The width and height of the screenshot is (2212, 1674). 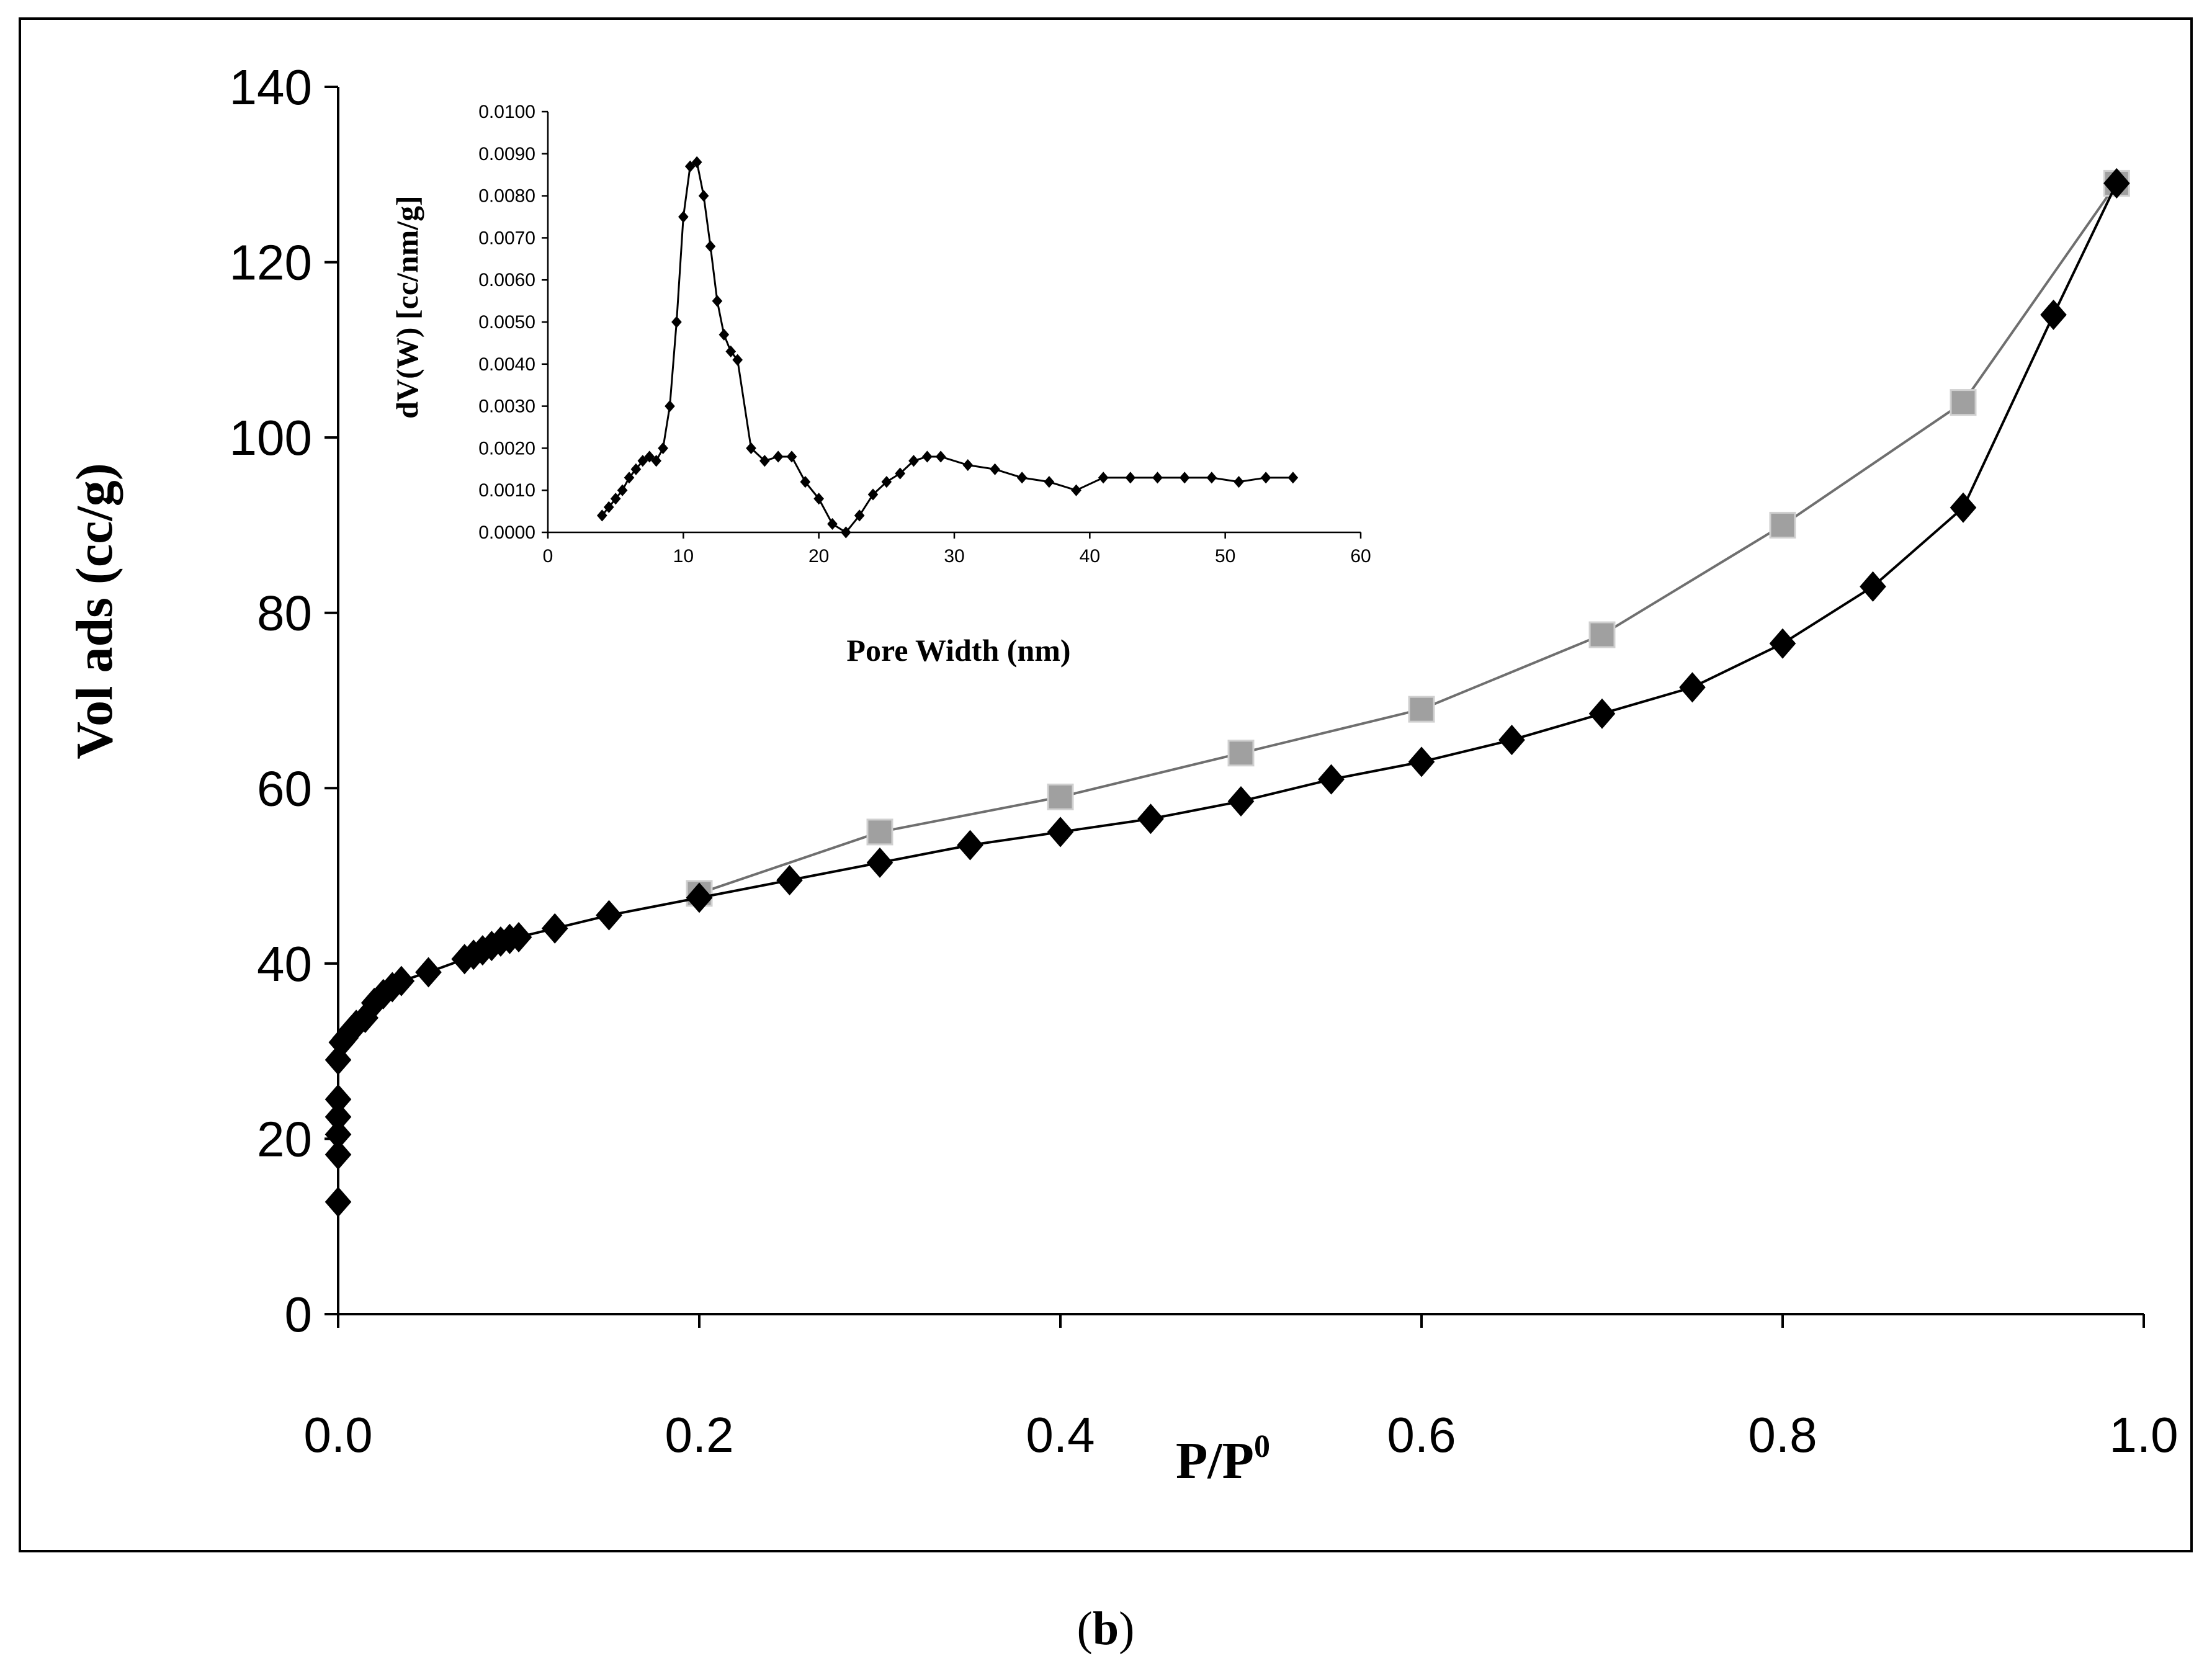 I want to click on caption-open-paren: (, so click(x=1085, y=1629).